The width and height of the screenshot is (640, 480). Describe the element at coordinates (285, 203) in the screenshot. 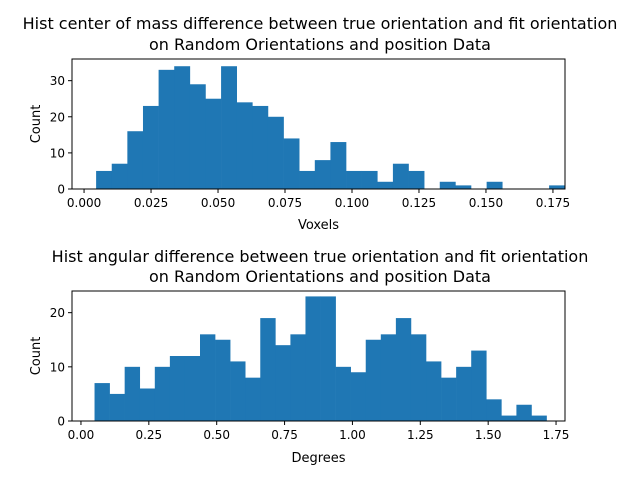

I see `x-tick-label: 0.075` at that location.